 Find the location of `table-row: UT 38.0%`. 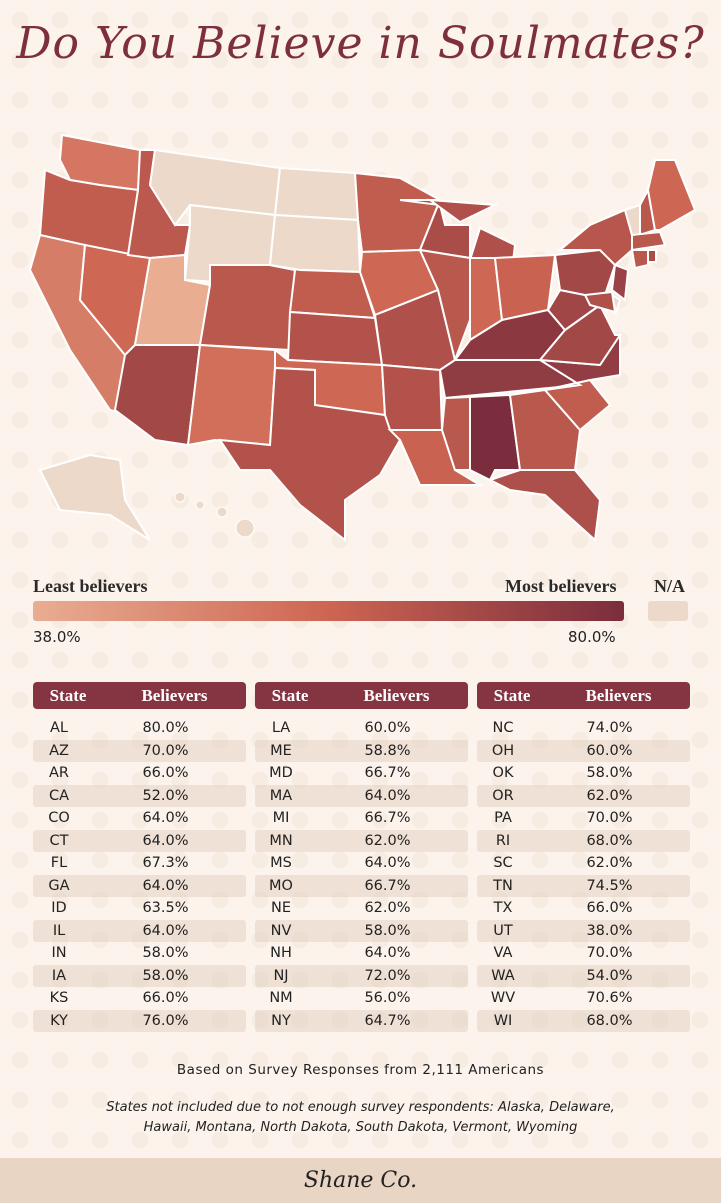

table-row: UT 38.0% is located at coordinates (583, 930).